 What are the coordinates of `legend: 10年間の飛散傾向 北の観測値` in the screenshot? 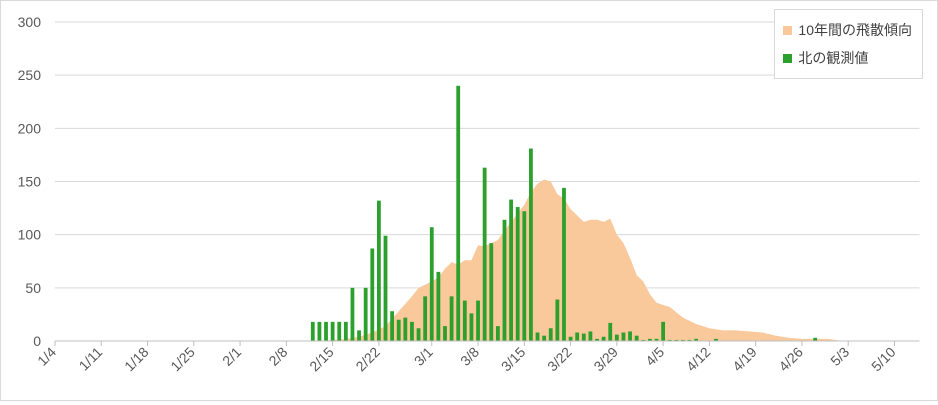 It's located at (848, 44).